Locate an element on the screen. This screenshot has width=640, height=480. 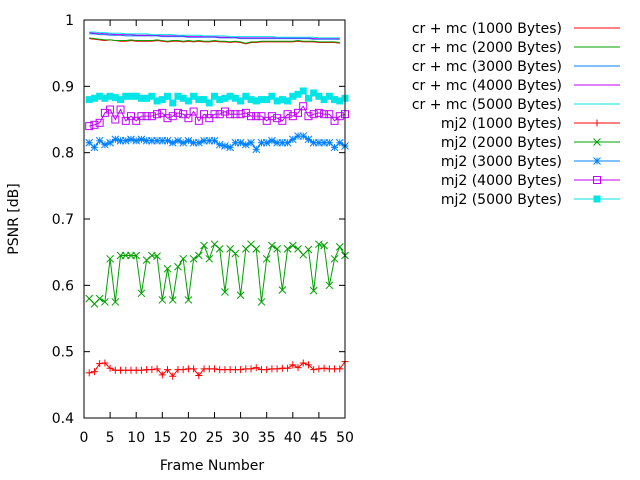
x-tick-label: 30 is located at coordinates (241, 438).